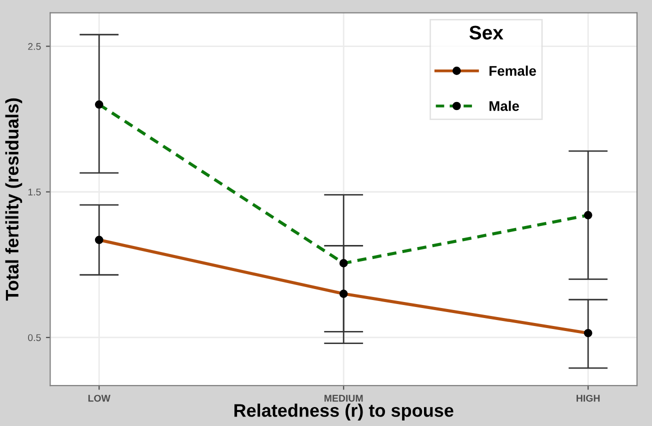  I want to click on legend-label: Male, so click(505, 105).